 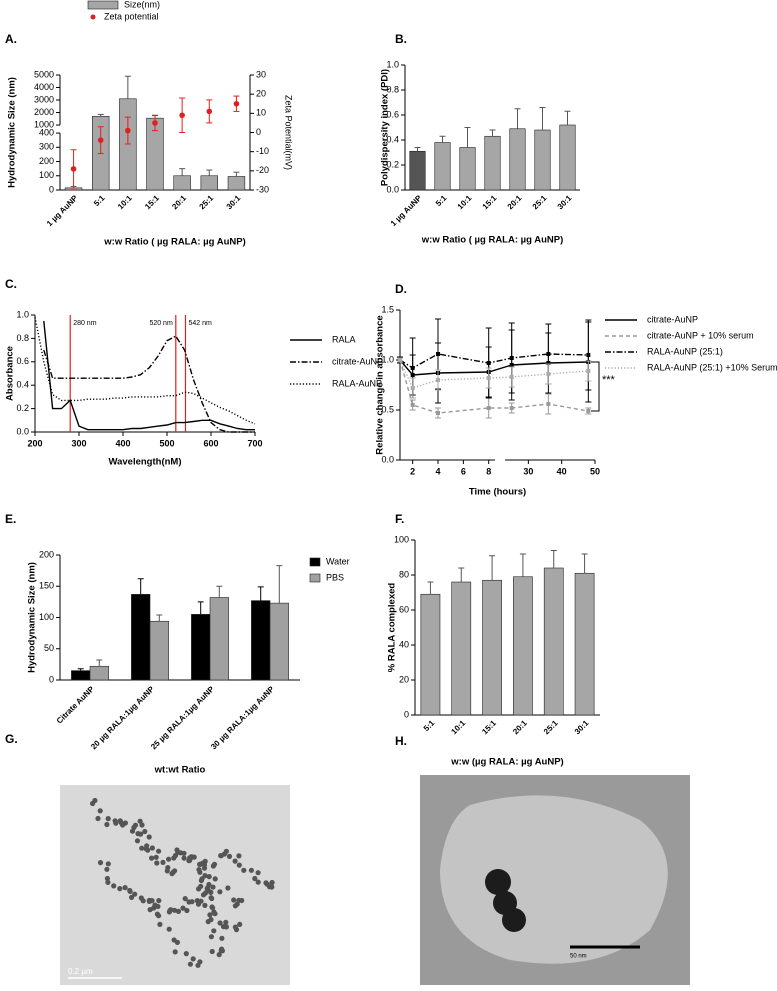 What do you see at coordinates (10, 519) in the screenshot?
I see `panel-label: E.` at bounding box center [10, 519].